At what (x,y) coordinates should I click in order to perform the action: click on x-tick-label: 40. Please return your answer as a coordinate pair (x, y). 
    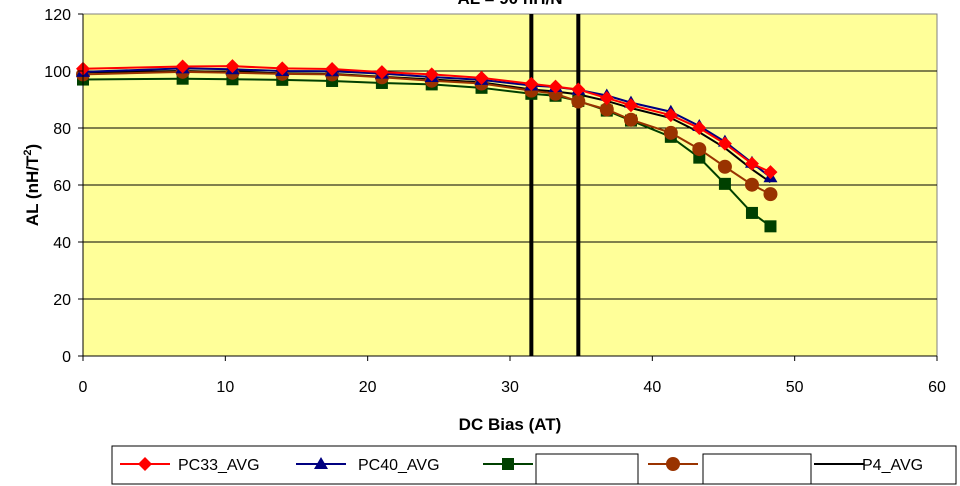
    Looking at the image, I should click on (652, 387).